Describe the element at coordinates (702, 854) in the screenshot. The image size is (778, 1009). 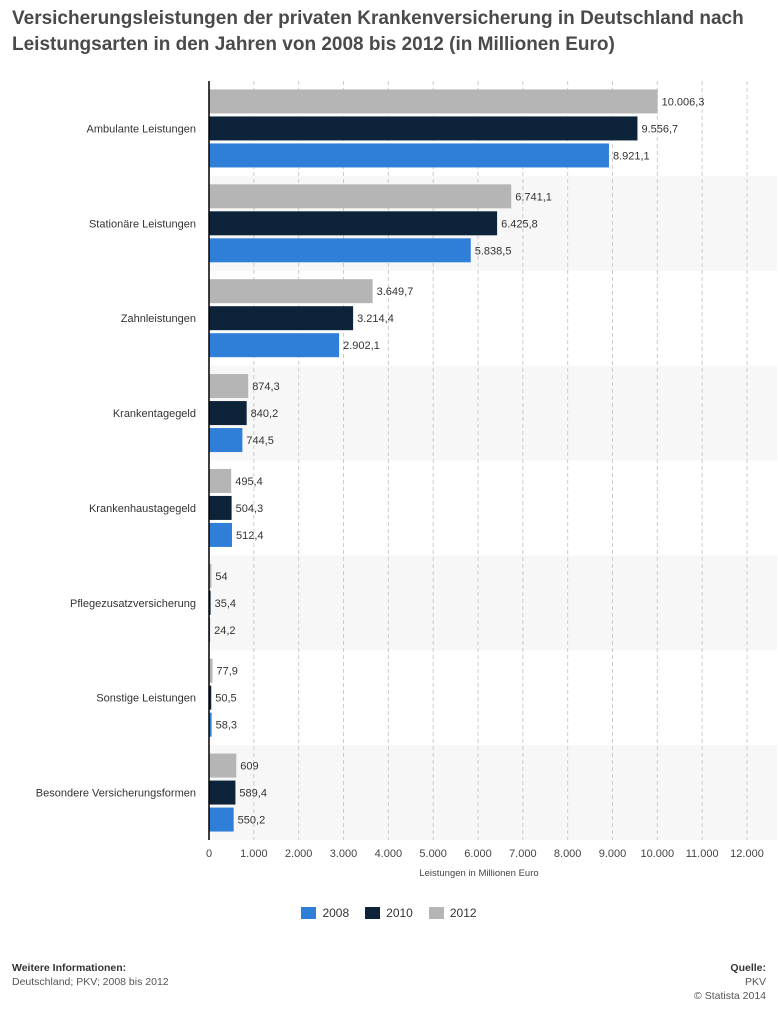
I see `x-tick-label: 11.000` at that location.